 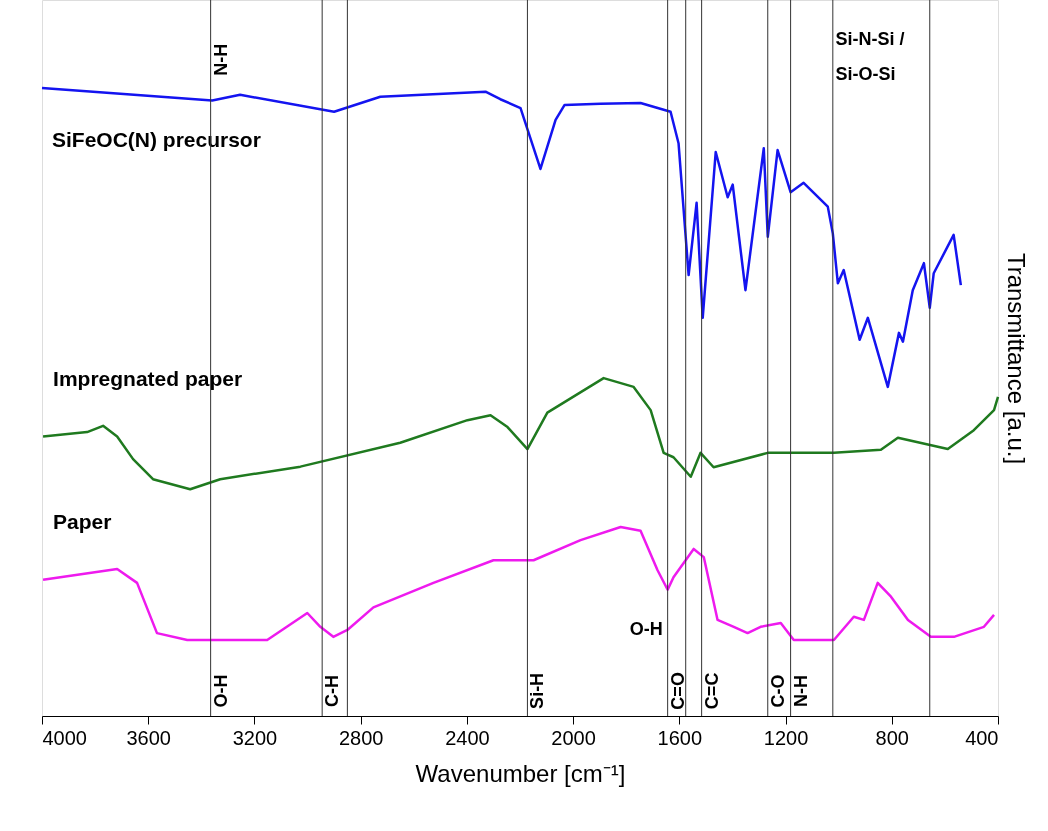 What do you see at coordinates (64, 737) in the screenshot?
I see `x-tick-label: 4000` at bounding box center [64, 737].